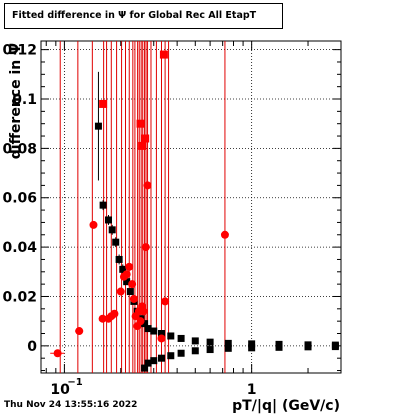 The height and width of the screenshot is (414, 400). Describe the element at coordinates (74, 382) in the screenshot. I see `x-tick-label-exponent: −1` at that location.